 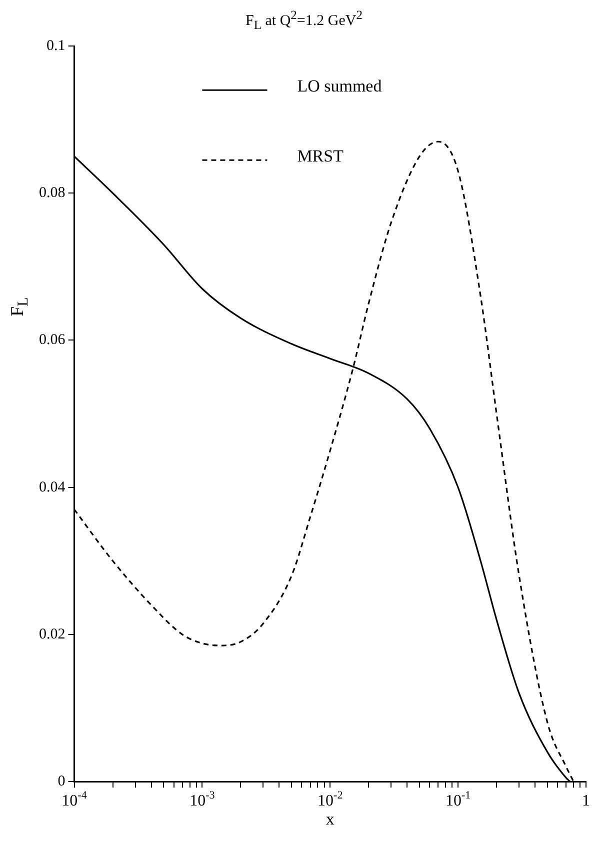 What do you see at coordinates (330, 818) in the screenshot?
I see `x-axis-title: x` at bounding box center [330, 818].